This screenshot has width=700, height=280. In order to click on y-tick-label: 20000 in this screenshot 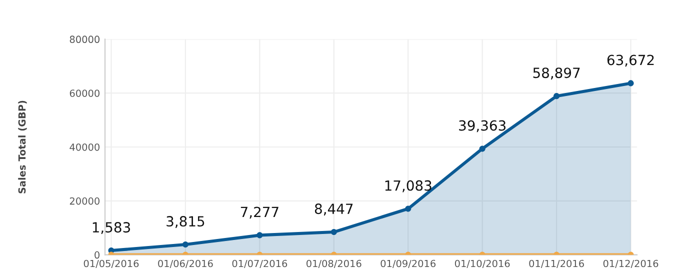, I will do `click(85, 201)`.